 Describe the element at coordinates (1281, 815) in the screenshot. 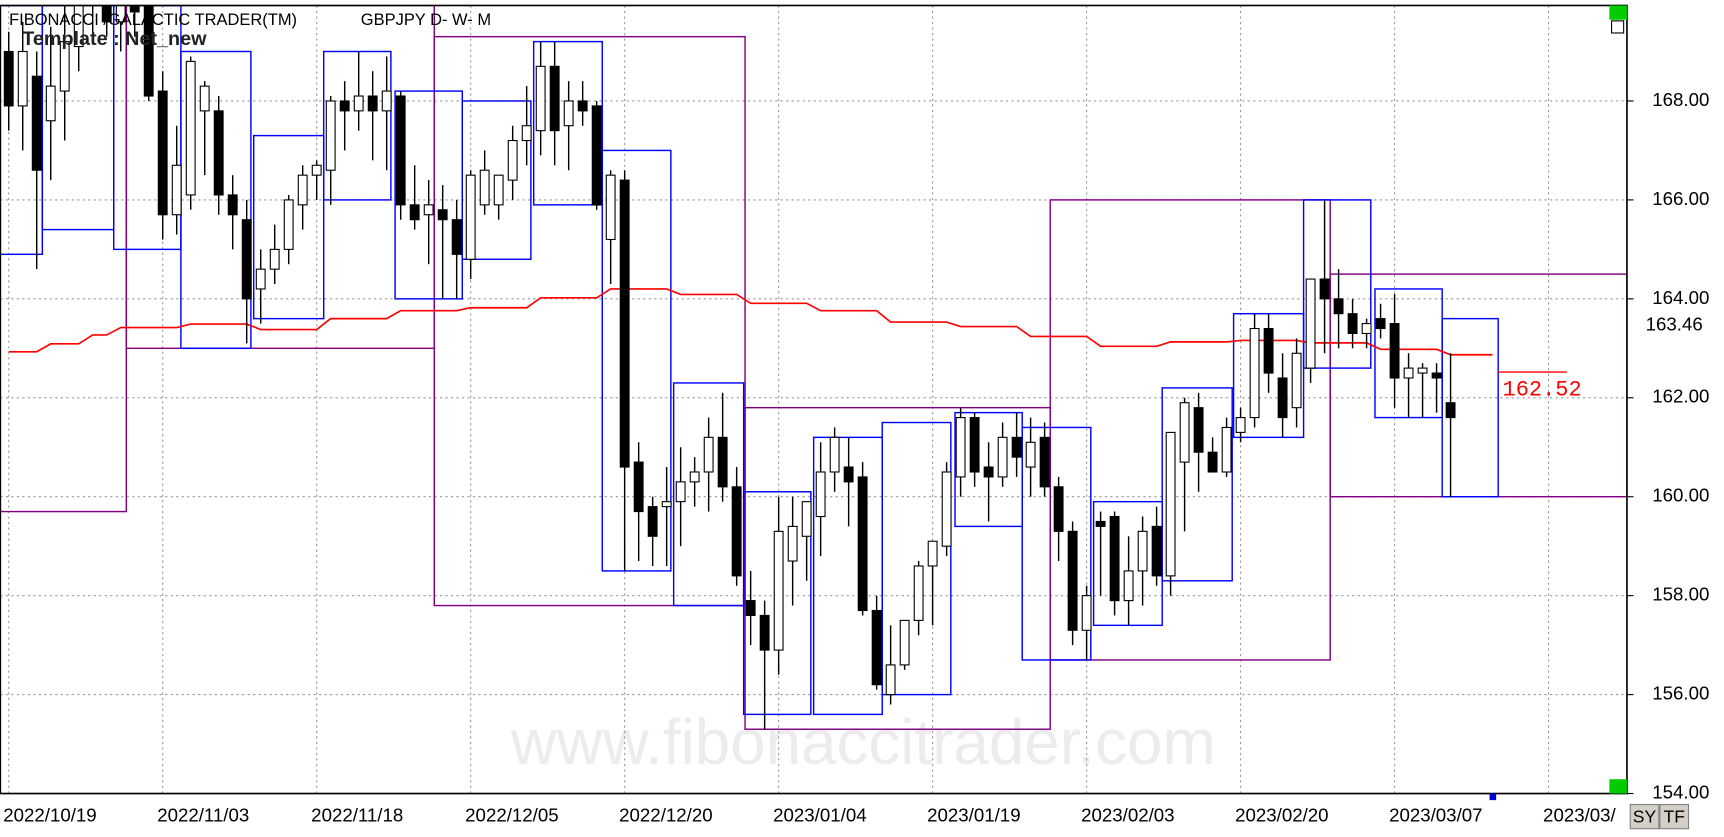

I see `x-tick-label: 2023/02/20` at that location.